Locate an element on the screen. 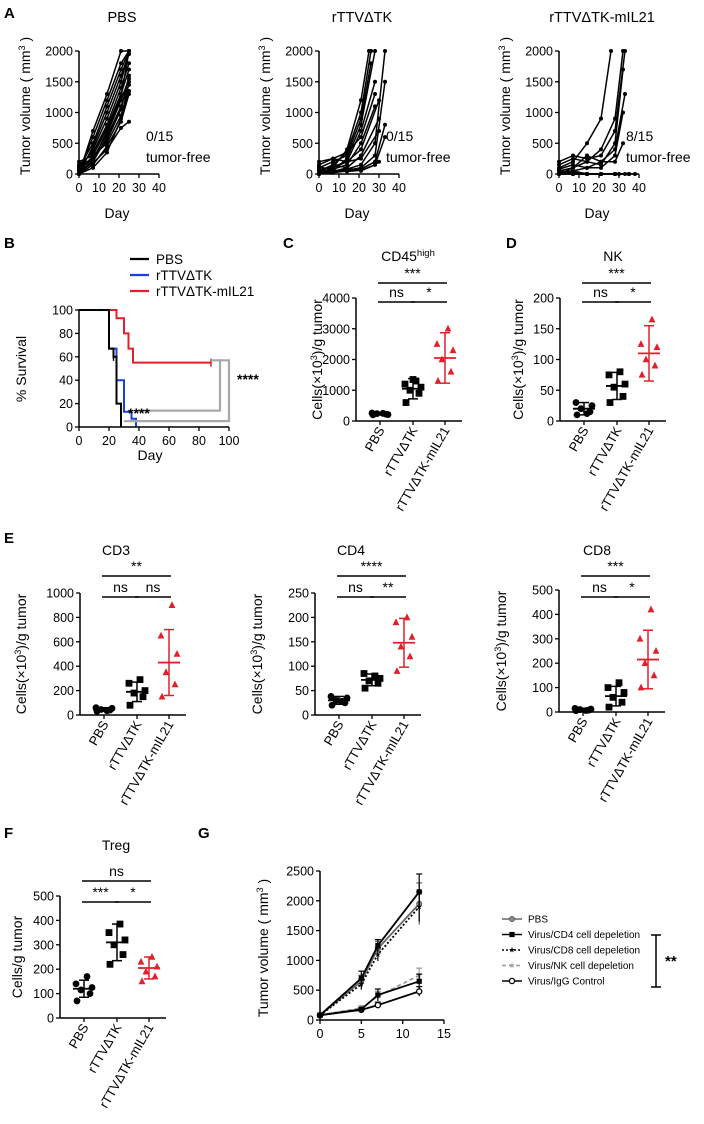 The image size is (704, 1124). y-axis-label-end: )/g tumor is located at coordinates (518, 327).